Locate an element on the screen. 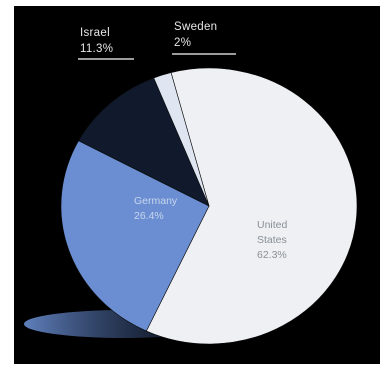  pie-slice-israel is located at coordinates (144, 142).